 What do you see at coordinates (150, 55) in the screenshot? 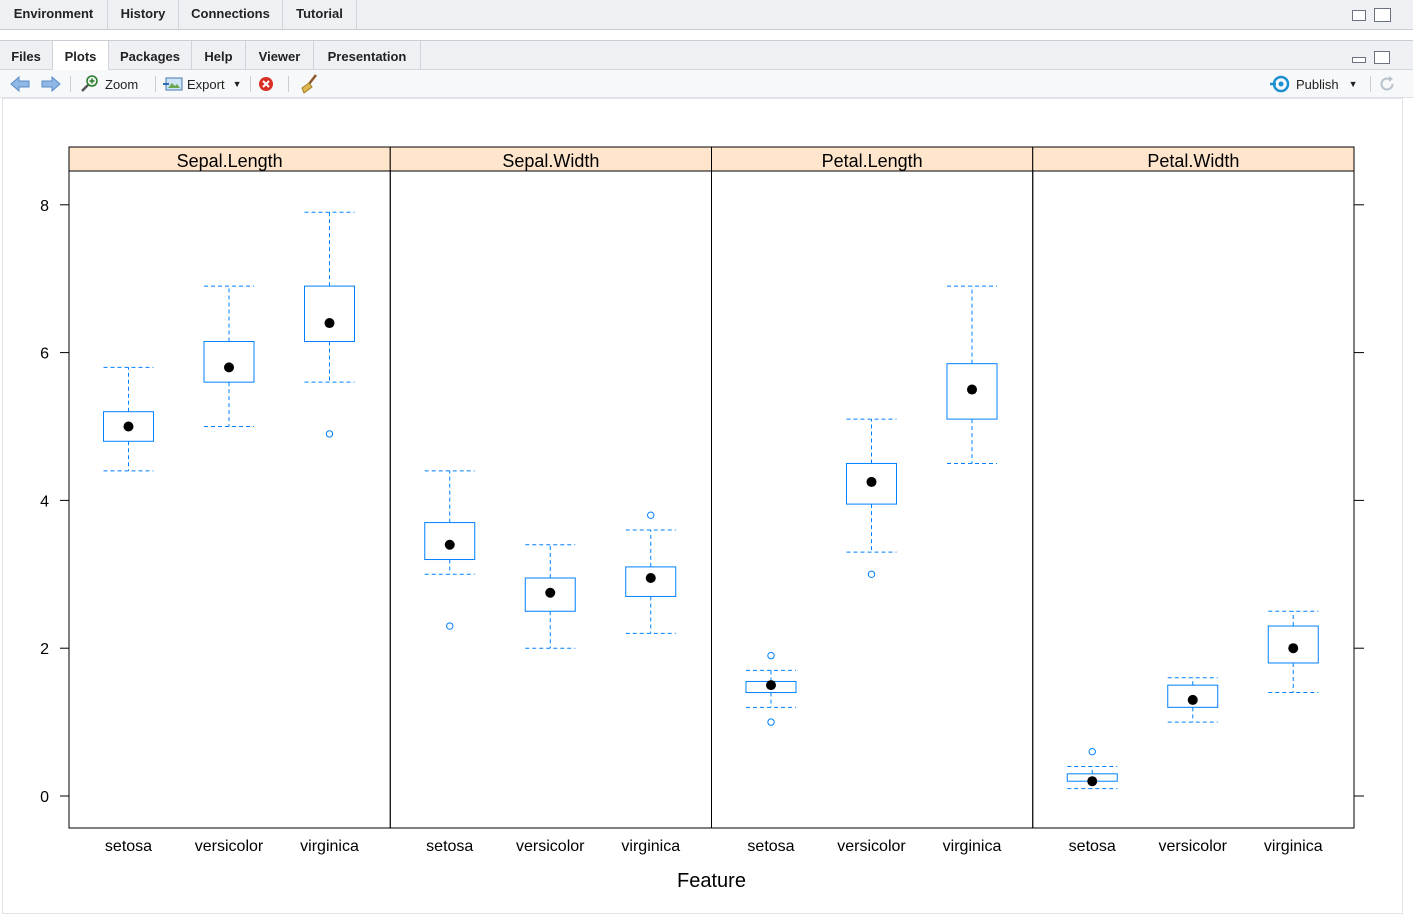
I see `tab-packages: Packages` at bounding box center [150, 55].